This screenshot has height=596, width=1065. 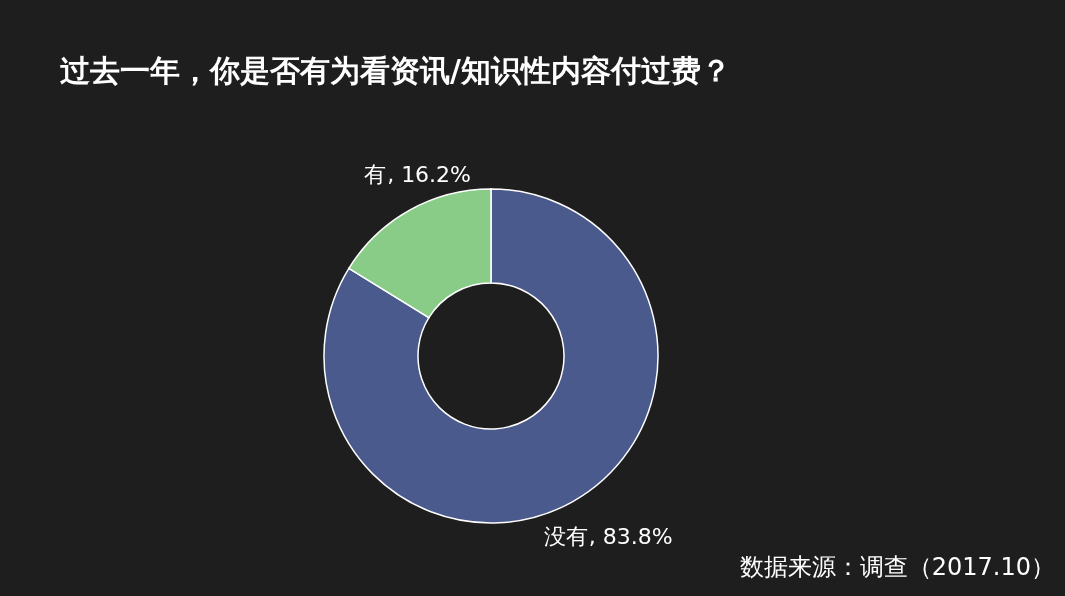 What do you see at coordinates (429, 175) in the screenshot?
I see `data-label: , 16.2%` at bounding box center [429, 175].